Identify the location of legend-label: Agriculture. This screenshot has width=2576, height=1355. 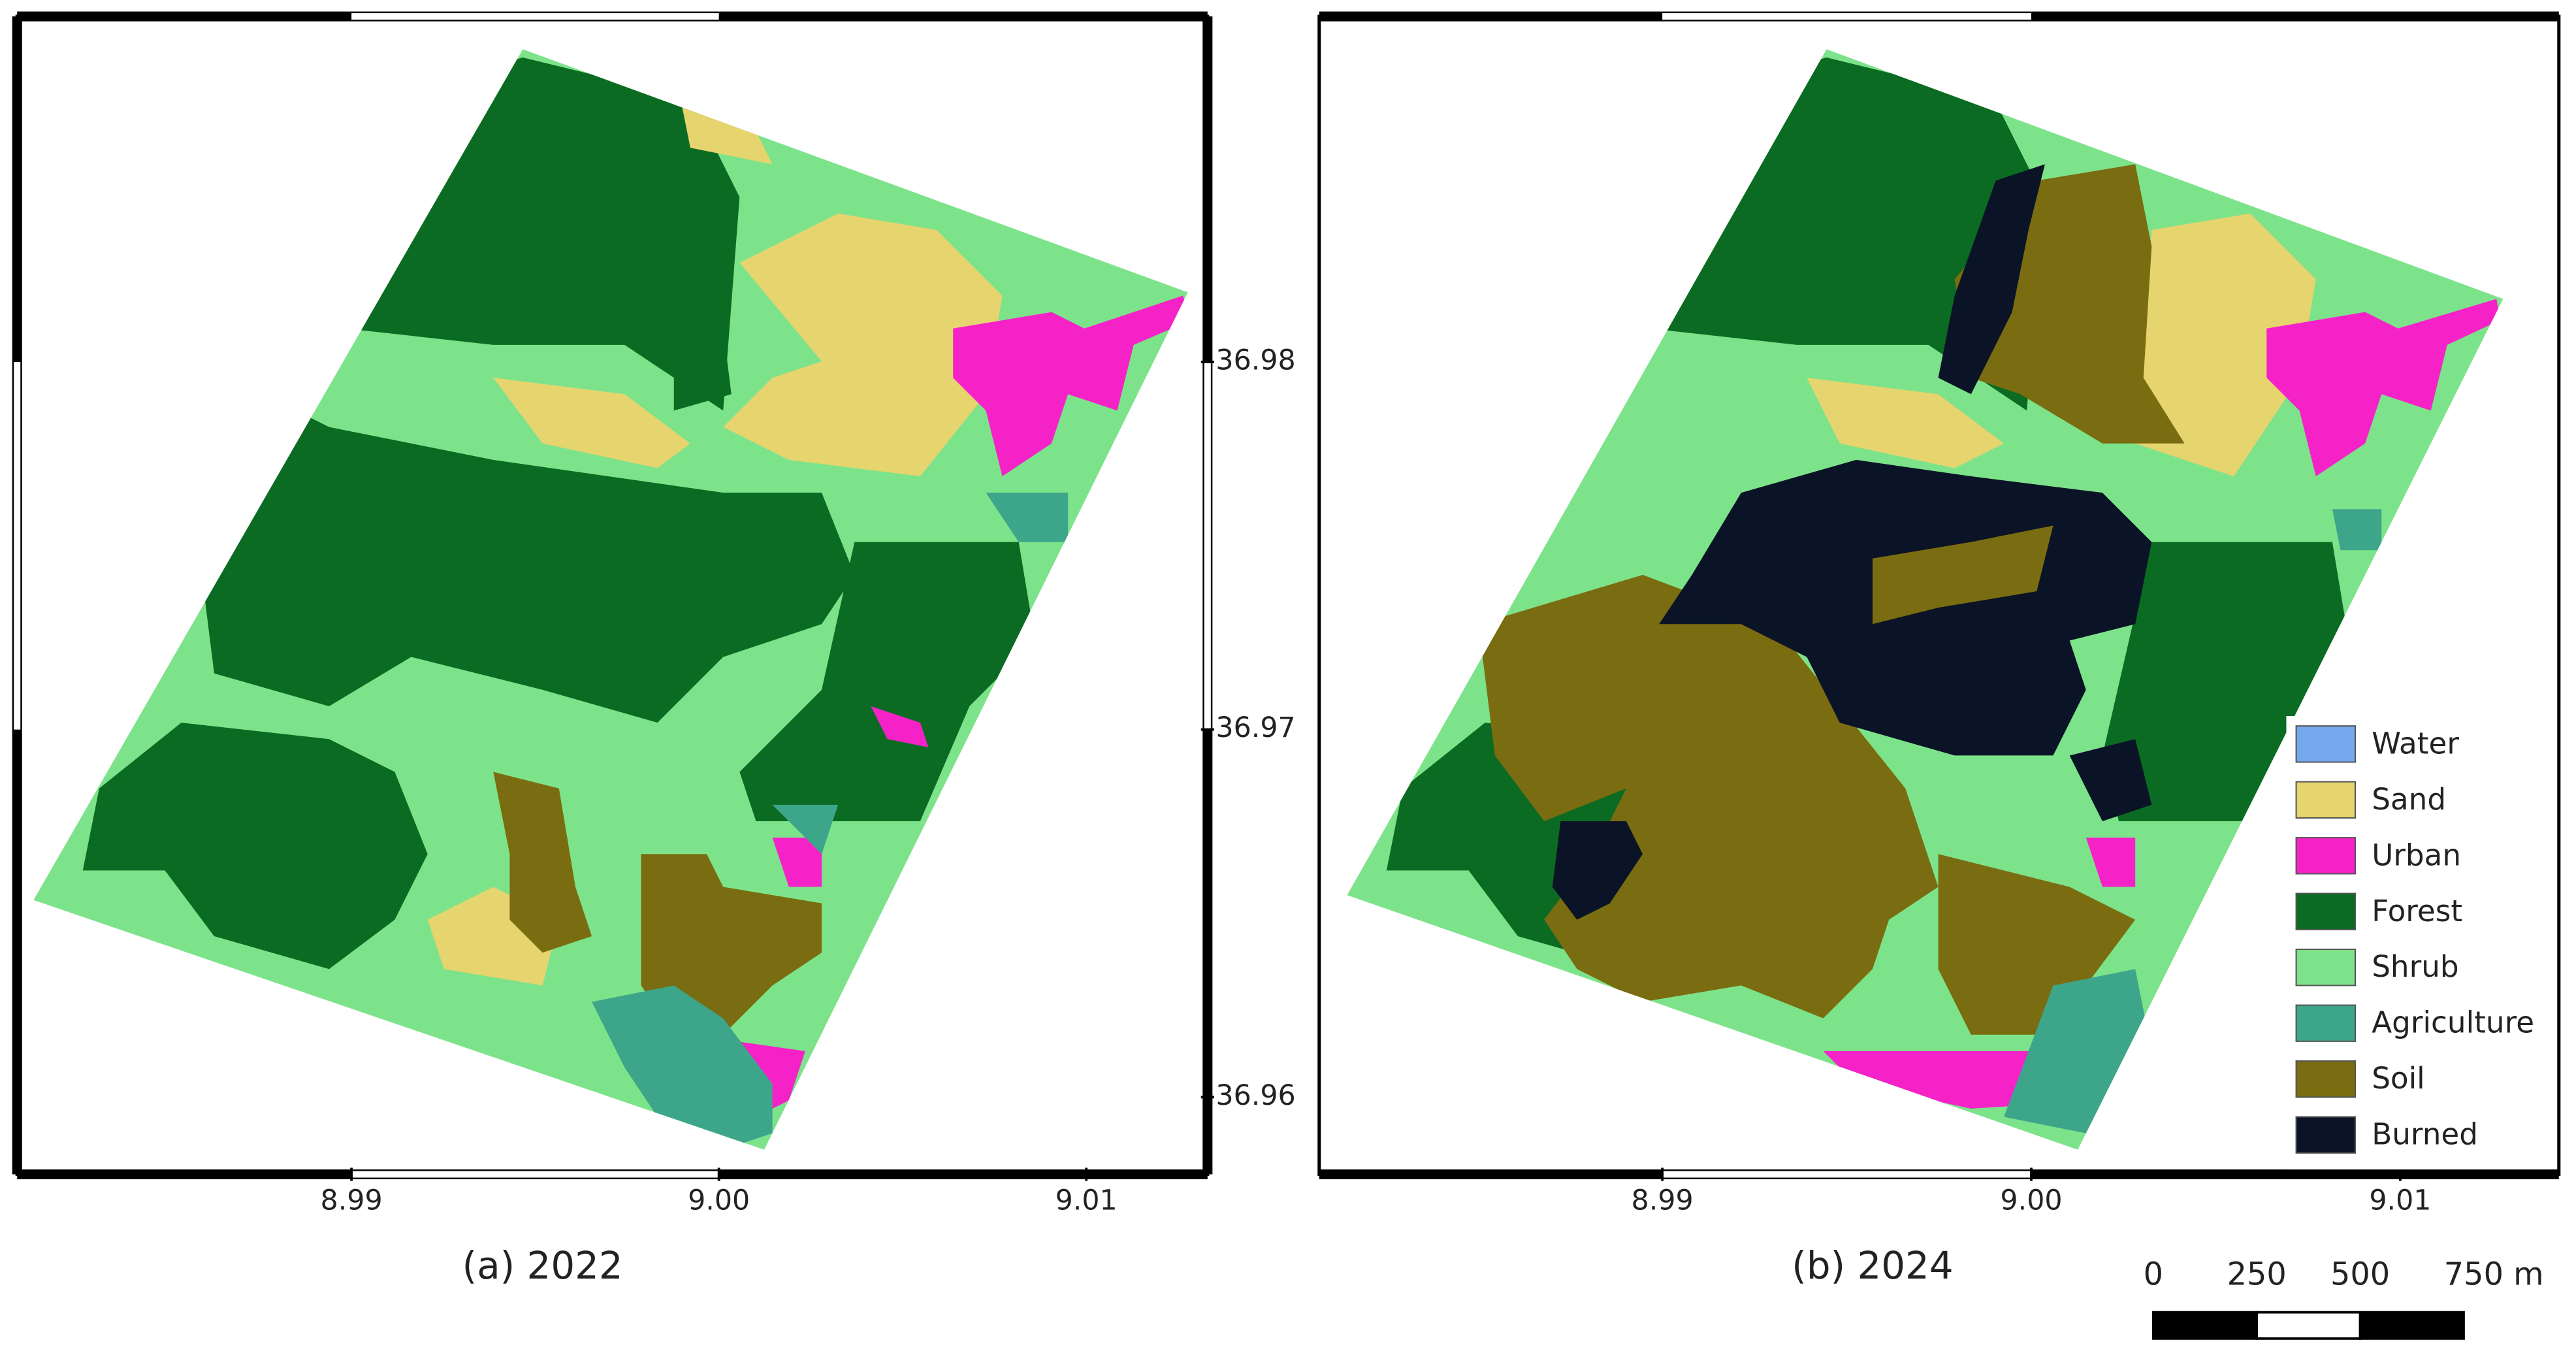
(2453, 1022).